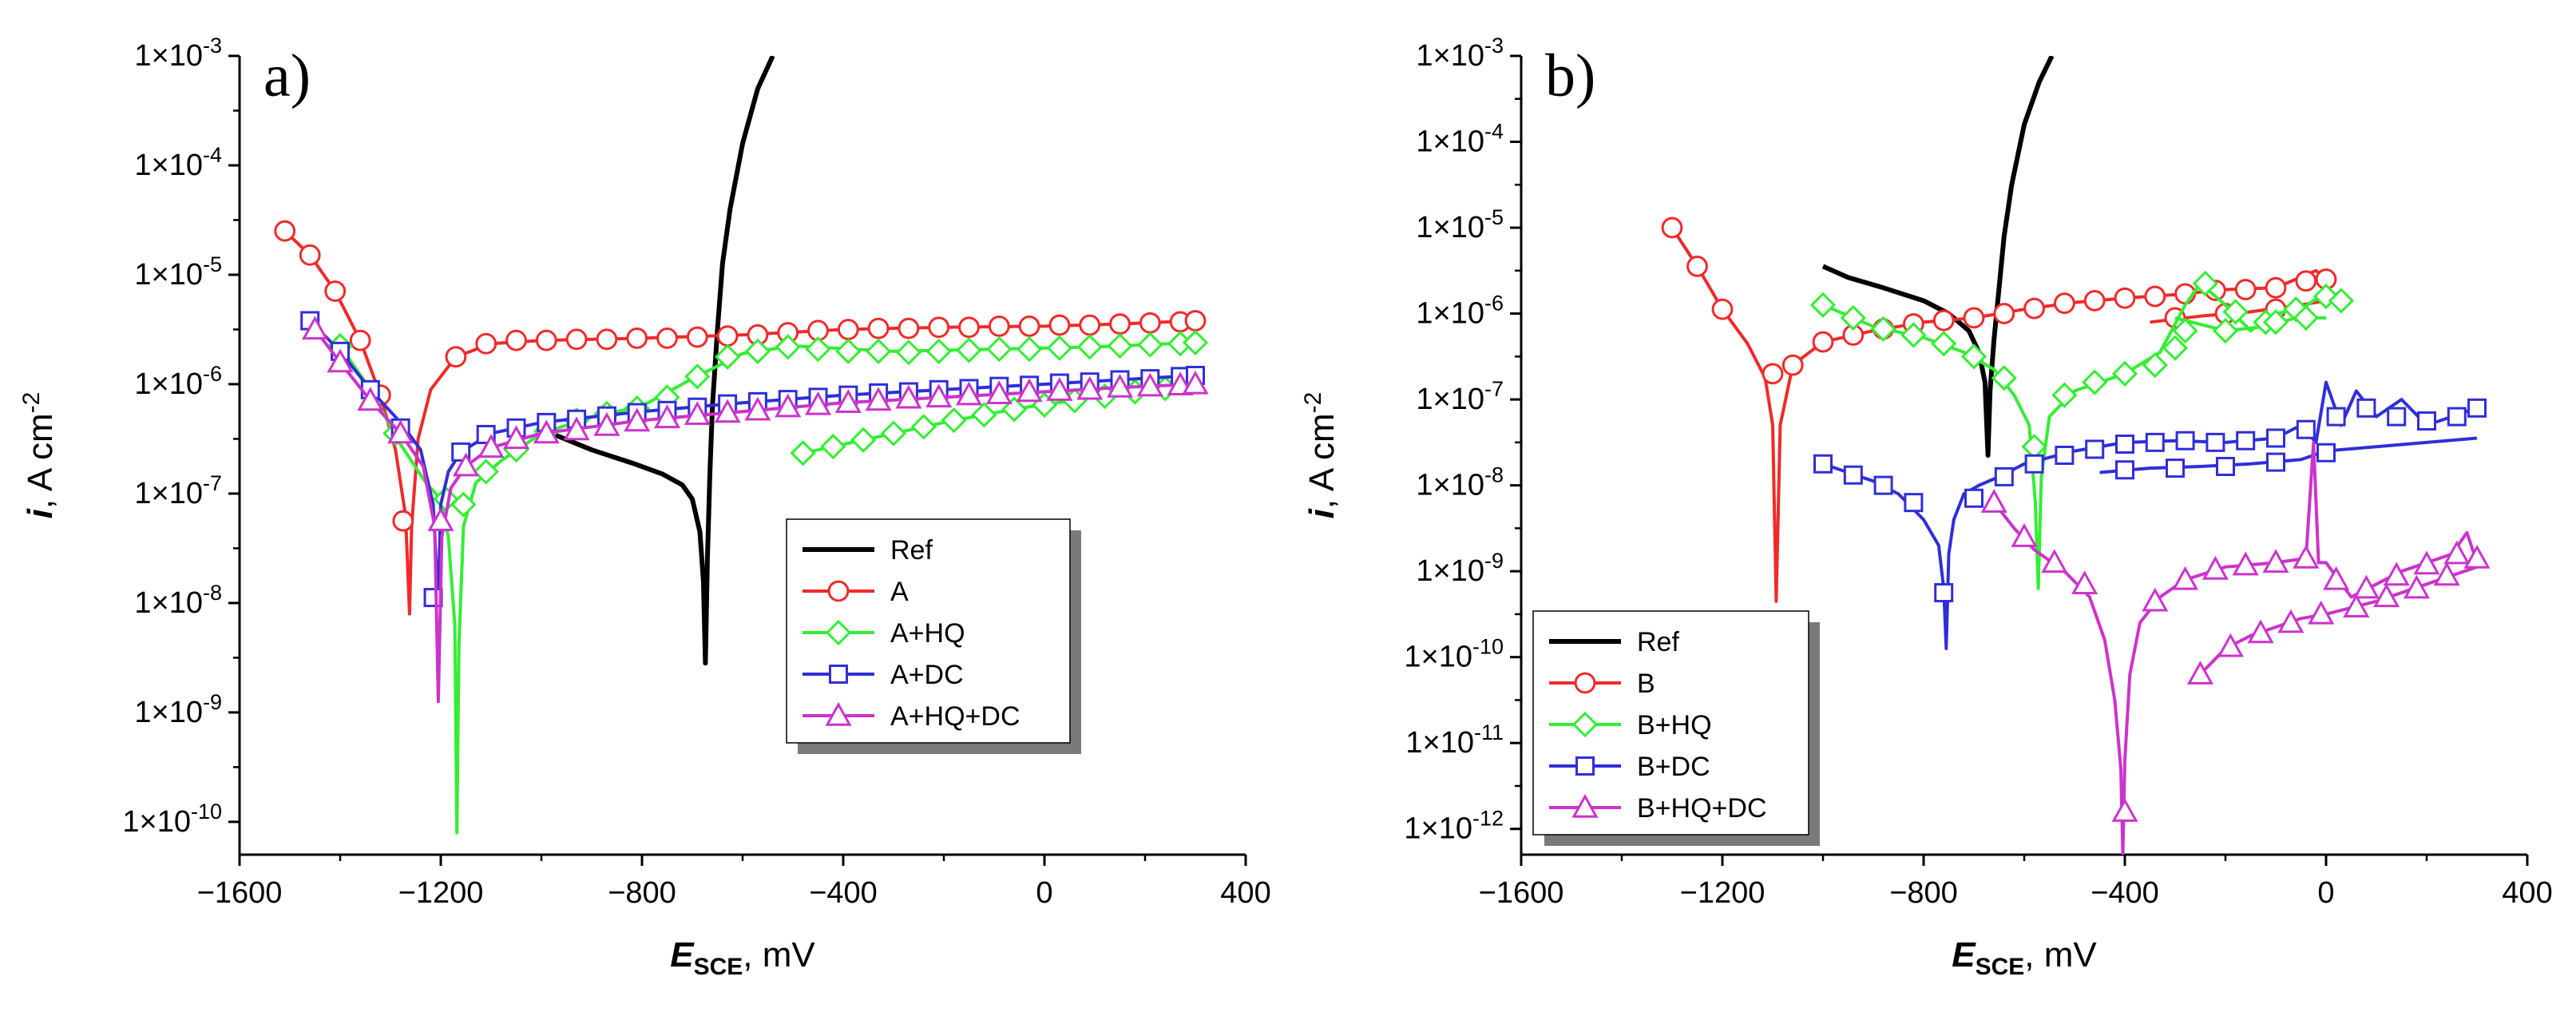 The height and width of the screenshot is (1028, 2576). What do you see at coordinates (1630, 725) in the screenshot?
I see `legend-entry: B+HQ` at bounding box center [1630, 725].